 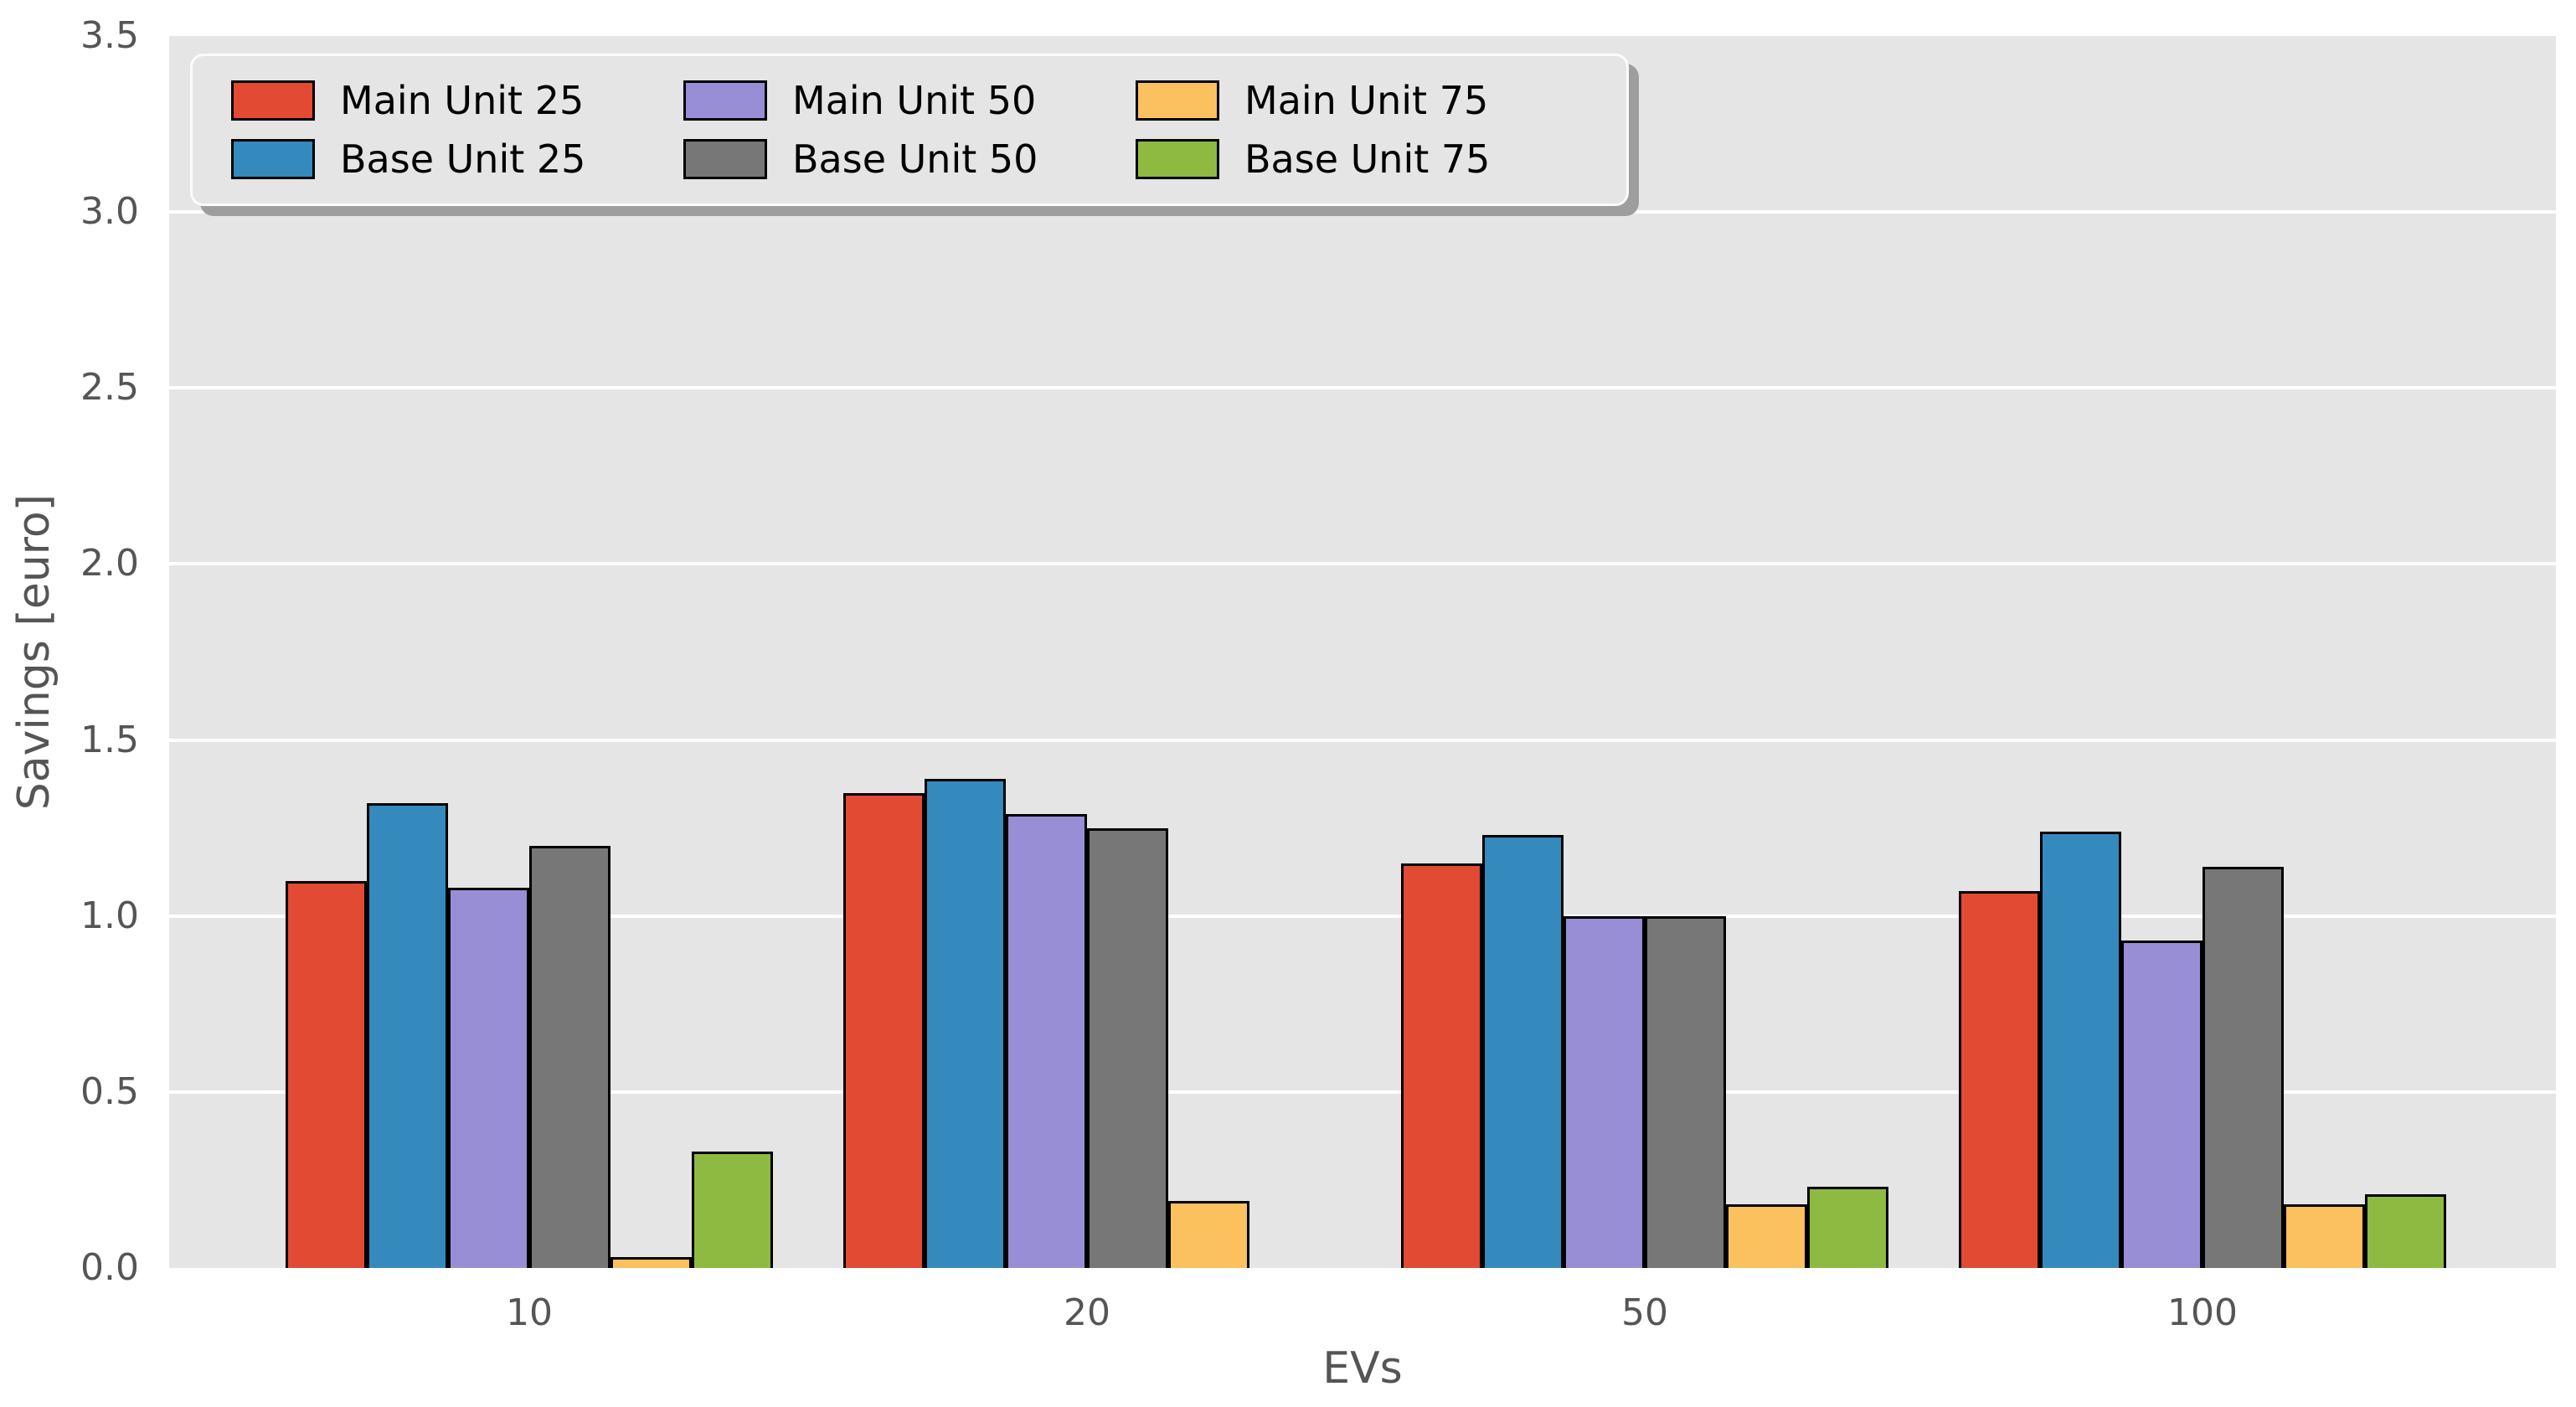 I want to click on bar-main-unit-25-ev100, so click(x=1999, y=1079).